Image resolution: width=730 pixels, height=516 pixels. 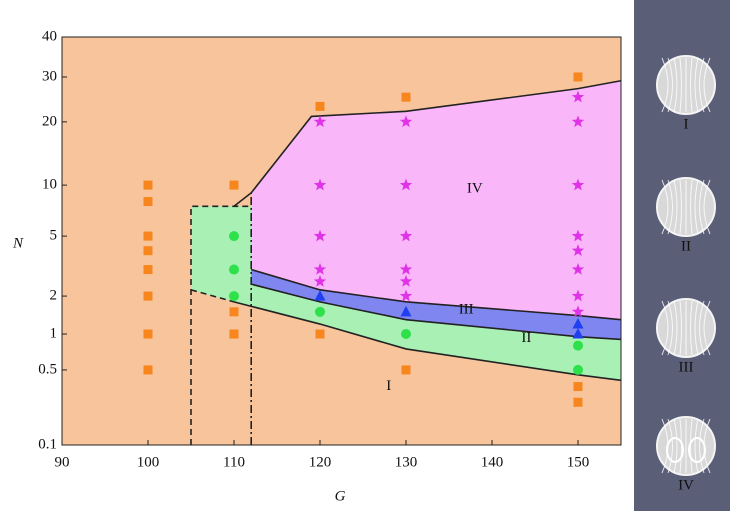 What do you see at coordinates (54, 236) in the screenshot?
I see `y-tick-label: 5` at bounding box center [54, 236].